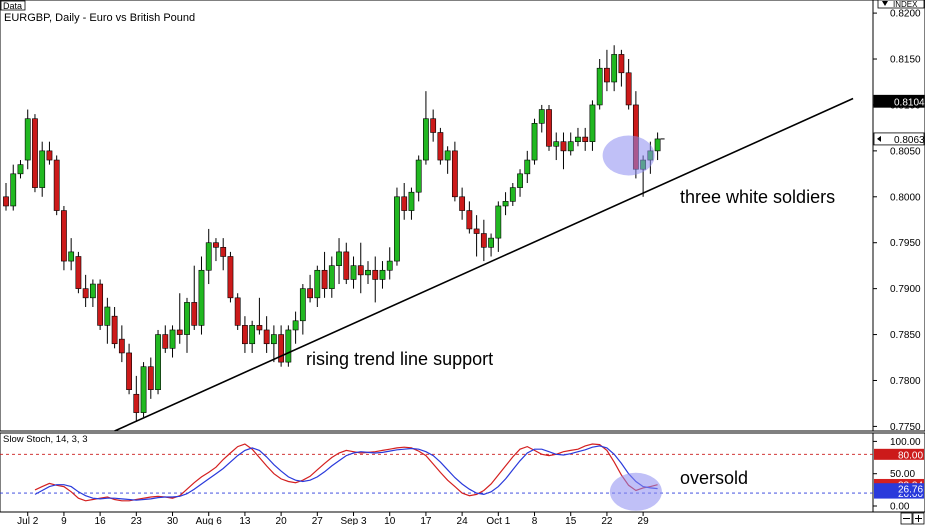 This screenshot has height=525, width=925. I want to click on stoch-level-tag-box, so click(899, 454).